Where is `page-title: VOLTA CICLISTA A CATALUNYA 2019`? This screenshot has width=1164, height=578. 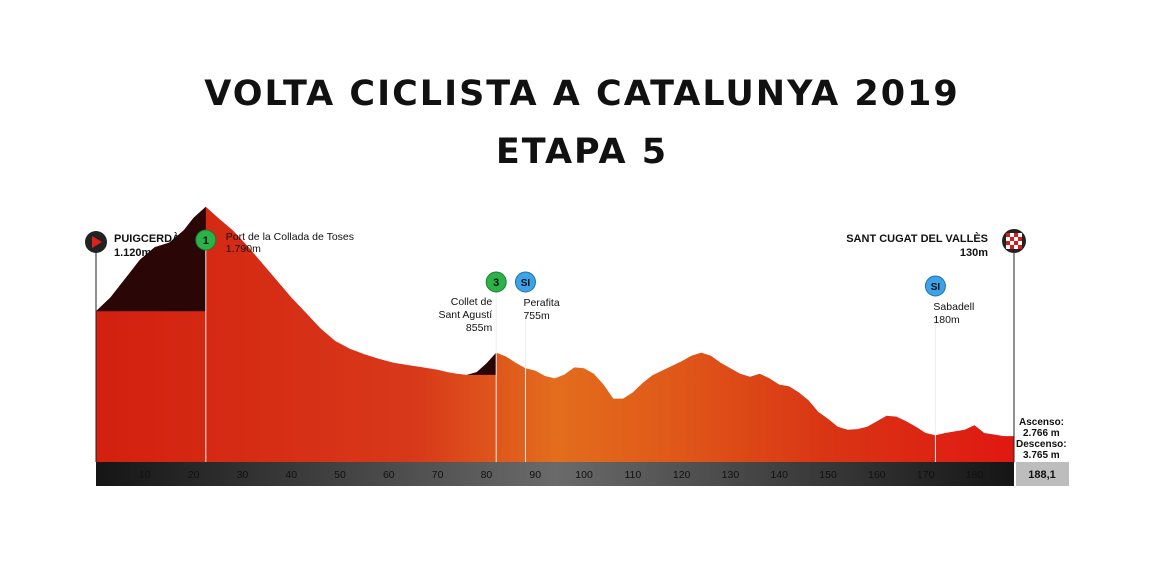 page-title: VOLTA CICLISTA A CATALUNYA 2019 is located at coordinates (582, 94).